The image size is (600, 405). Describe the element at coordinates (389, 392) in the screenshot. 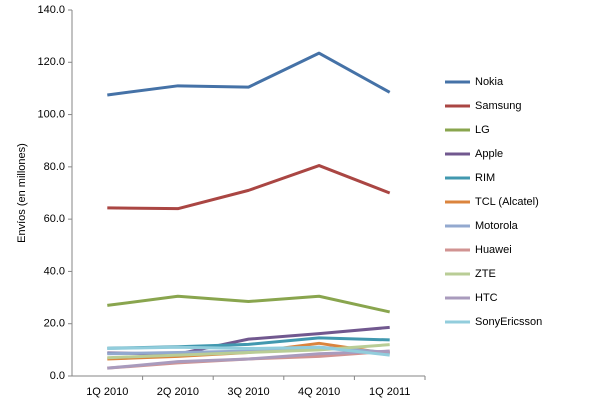

I see `x-tick-label: 1Q 2011` at that location.